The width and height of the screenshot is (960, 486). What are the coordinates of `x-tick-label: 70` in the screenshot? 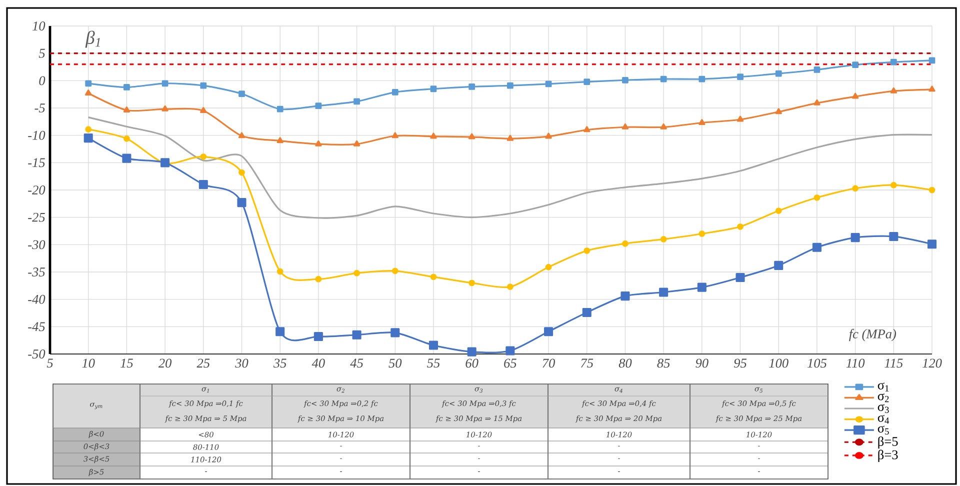 It's located at (549, 363).